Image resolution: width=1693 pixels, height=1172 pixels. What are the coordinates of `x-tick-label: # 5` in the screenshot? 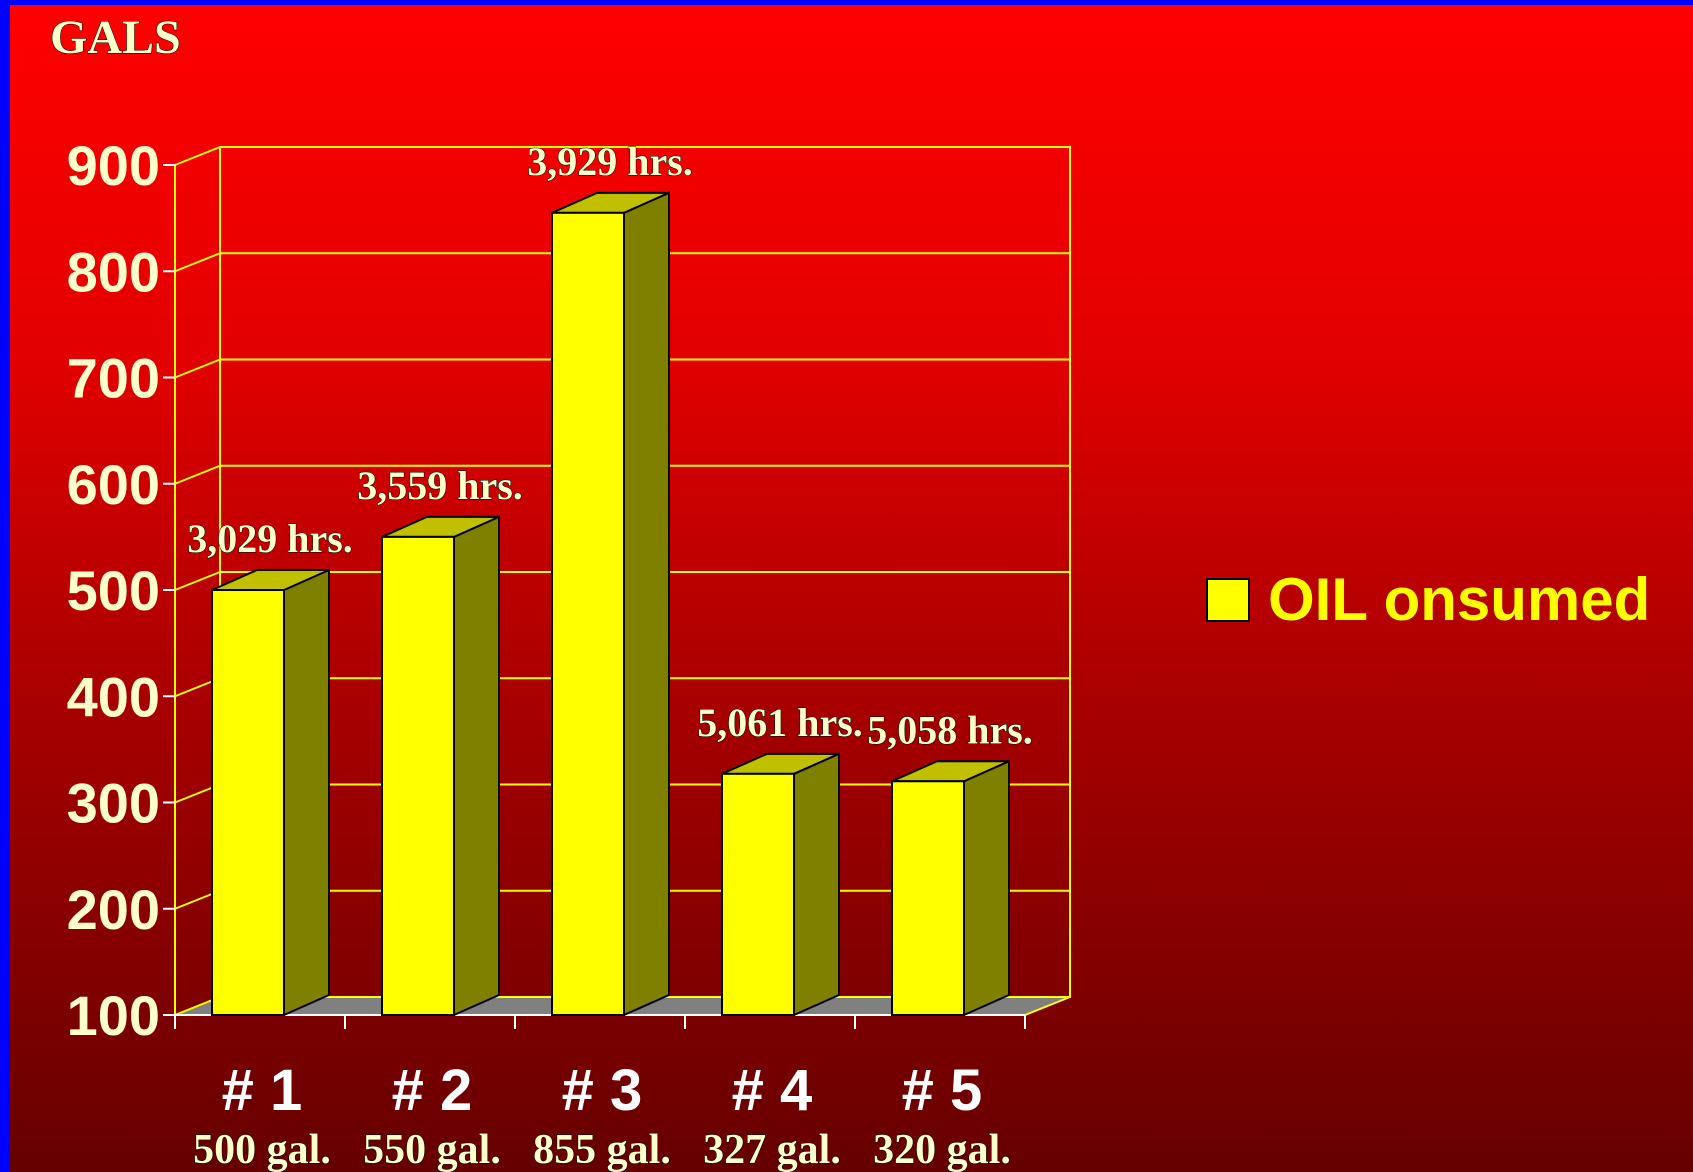 It's located at (942, 1090).